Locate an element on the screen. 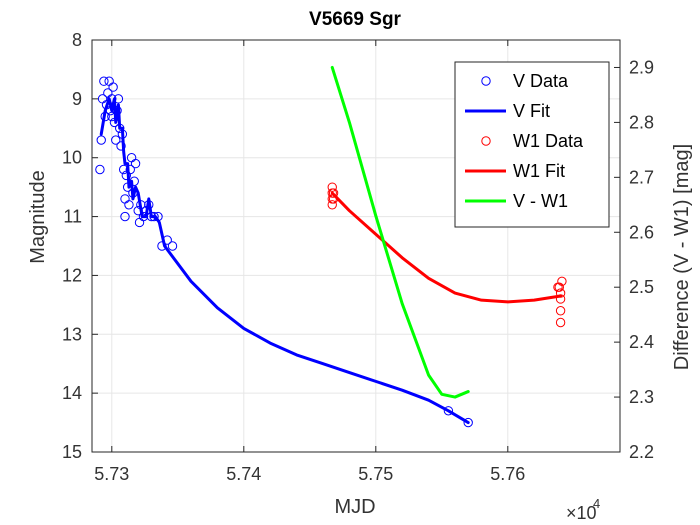 This screenshot has height=525, width=700. w1-fit-line is located at coordinates (446, 247).